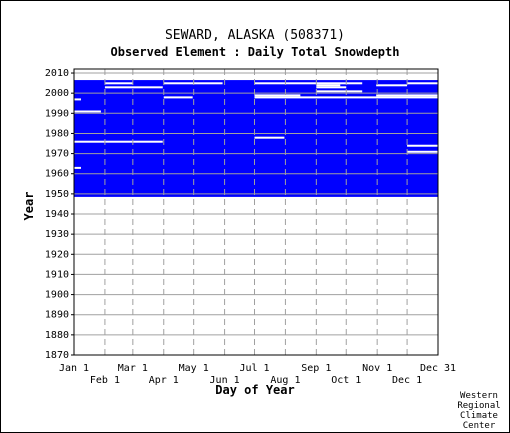 Image resolution: width=510 pixels, height=433 pixels. I want to click on y-tick-label: 1910, so click(57, 274).